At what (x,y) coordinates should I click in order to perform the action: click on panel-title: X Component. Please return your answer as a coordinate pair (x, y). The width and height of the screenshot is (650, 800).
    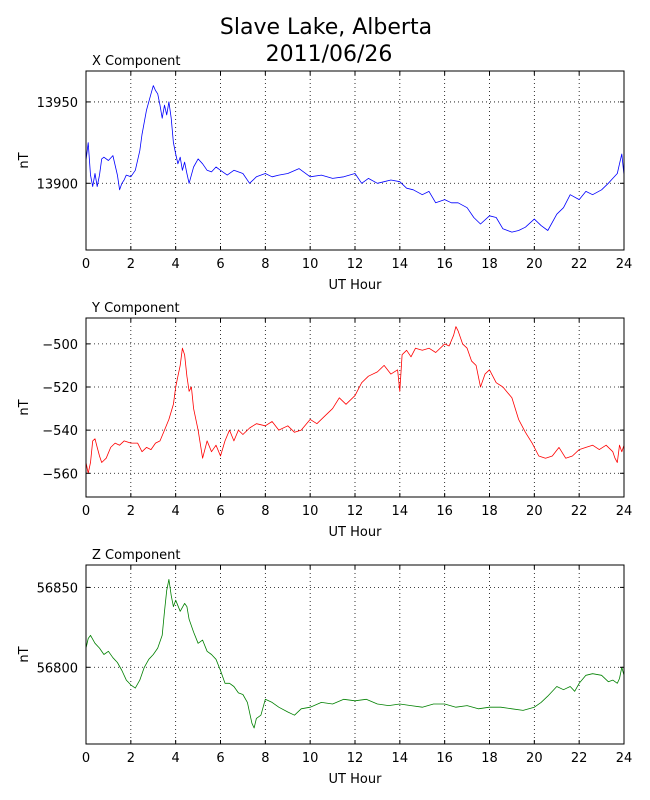
    Looking at the image, I should click on (136, 61).